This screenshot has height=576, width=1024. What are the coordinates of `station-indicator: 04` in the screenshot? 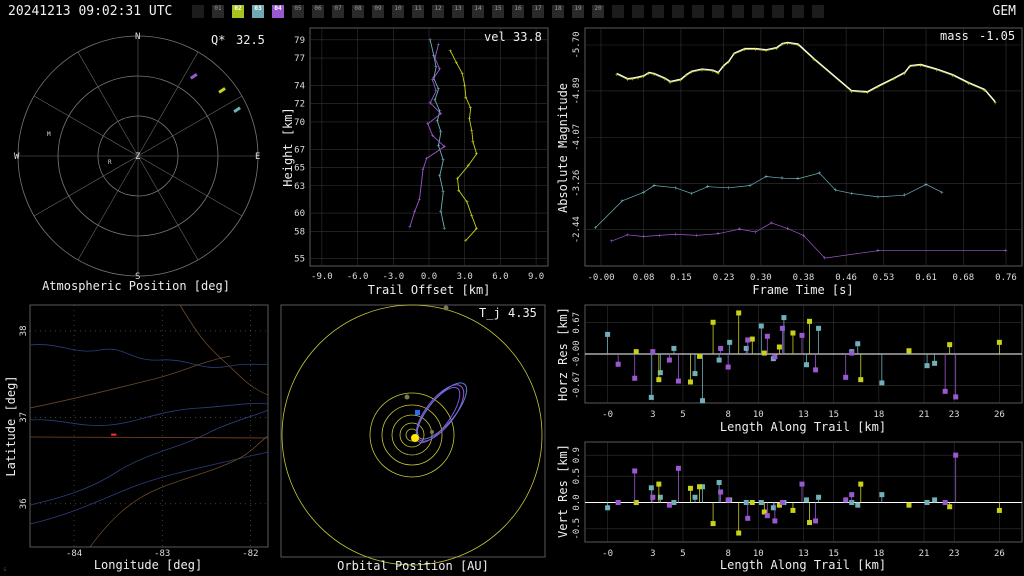 It's located at (278, 11).